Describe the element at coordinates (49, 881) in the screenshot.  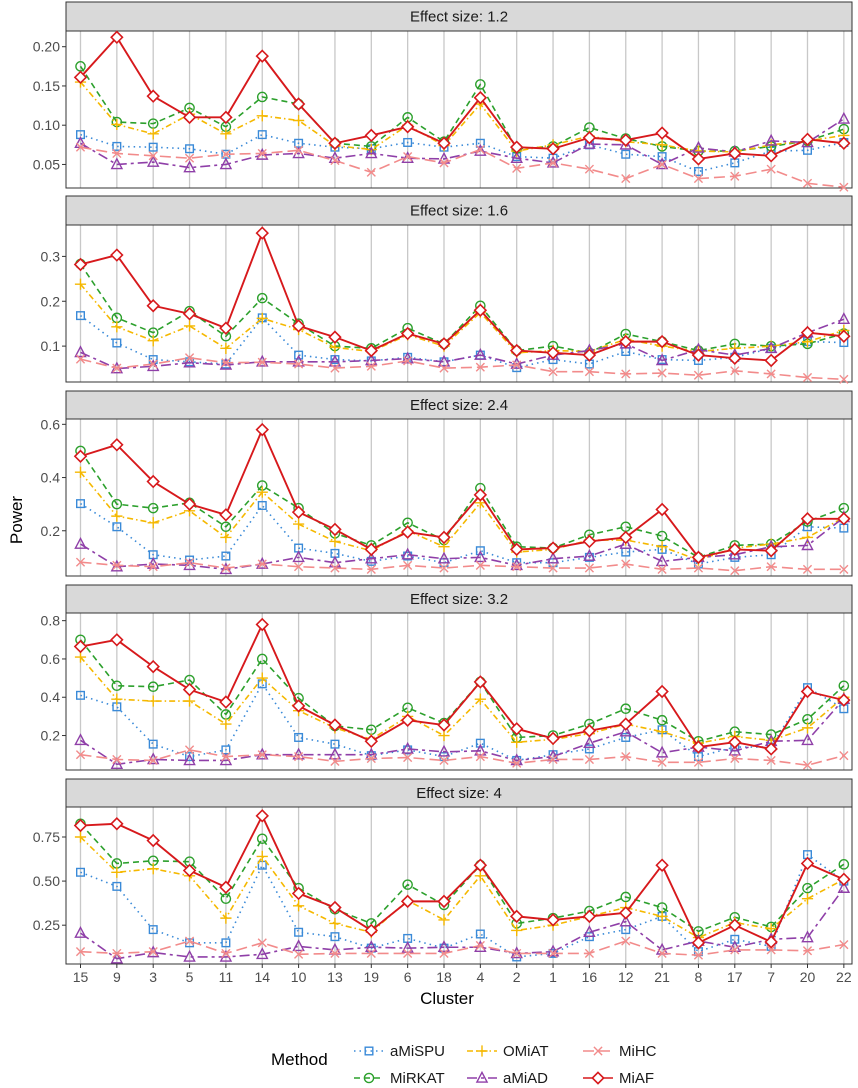
I see `y-axis: 0.25 0.50 0.75` at that location.